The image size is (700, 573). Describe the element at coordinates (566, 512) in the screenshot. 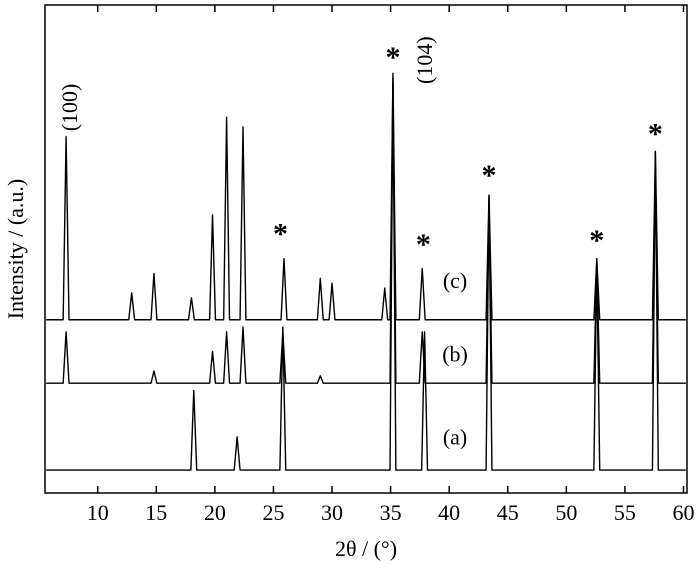

I see `x-tick-label: 50` at that location.